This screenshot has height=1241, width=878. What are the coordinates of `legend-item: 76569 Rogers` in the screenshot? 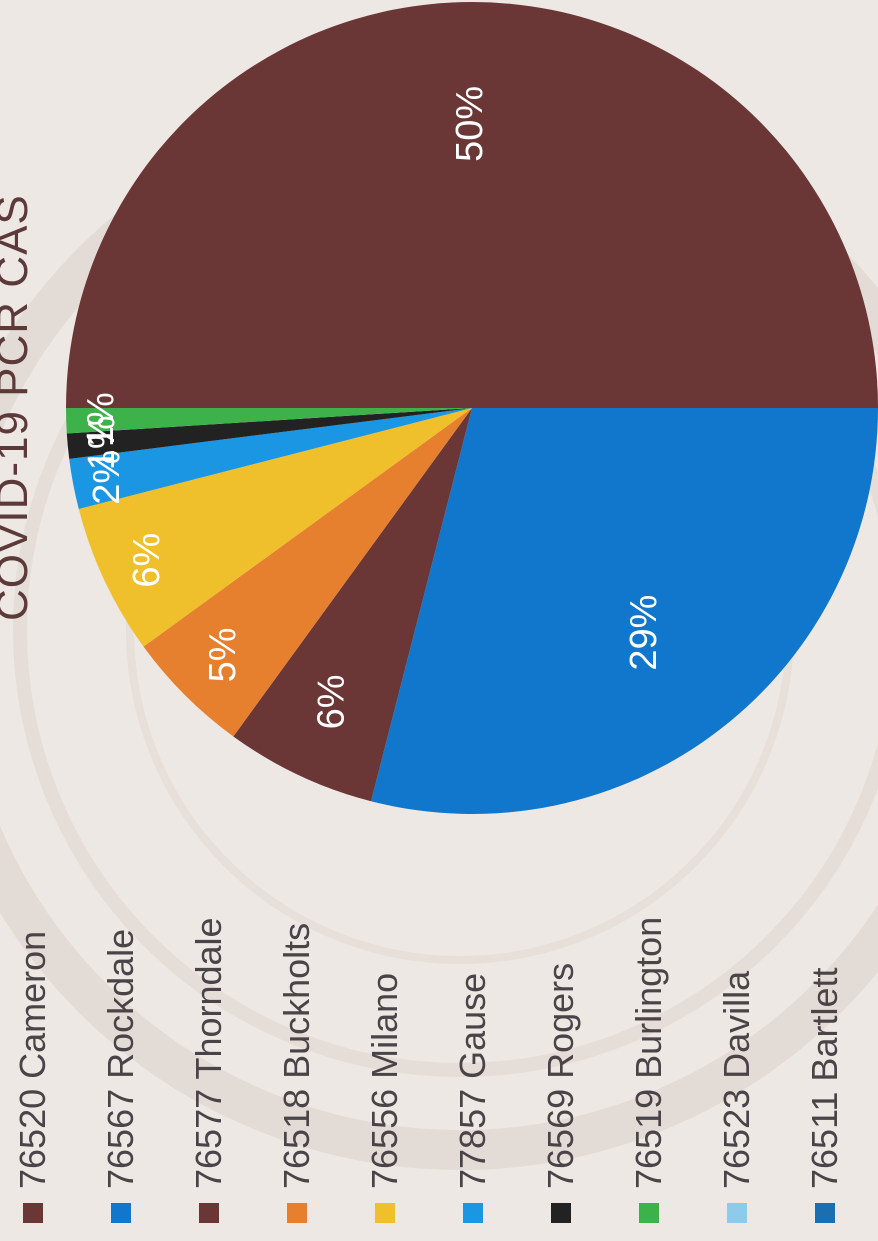 It's located at (561, 1093).